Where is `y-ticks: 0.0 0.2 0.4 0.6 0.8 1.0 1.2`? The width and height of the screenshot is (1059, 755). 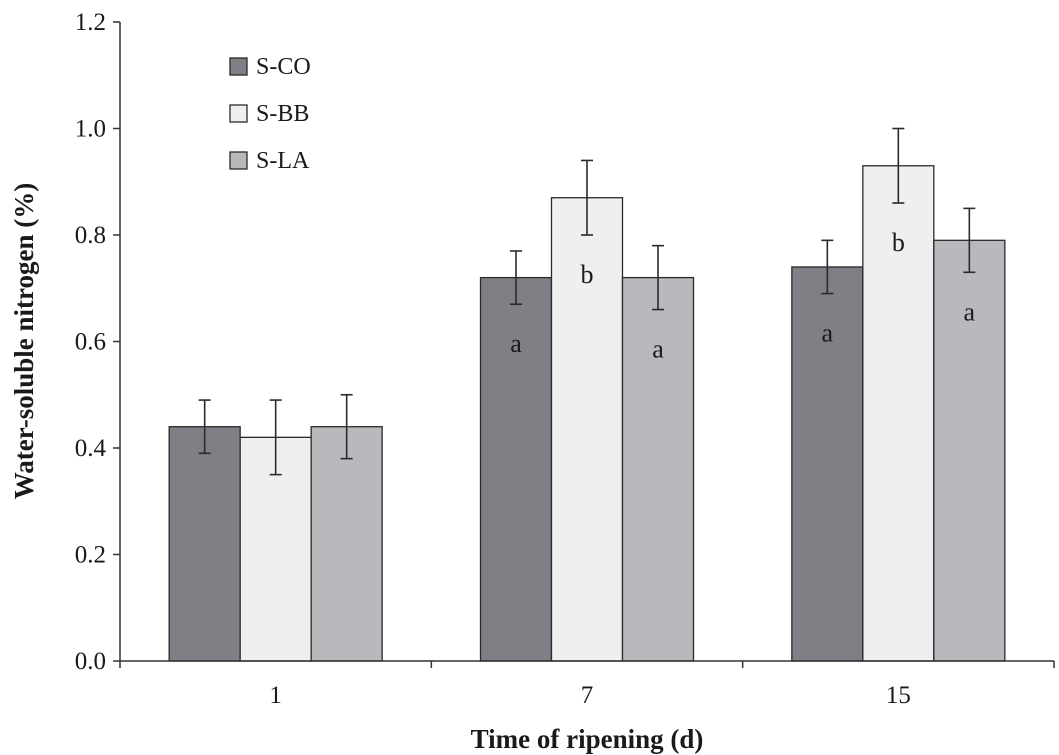 y-ticks: 0.0 0.2 0.4 0.6 0.8 1.0 1.2 is located at coordinates (97, 342).